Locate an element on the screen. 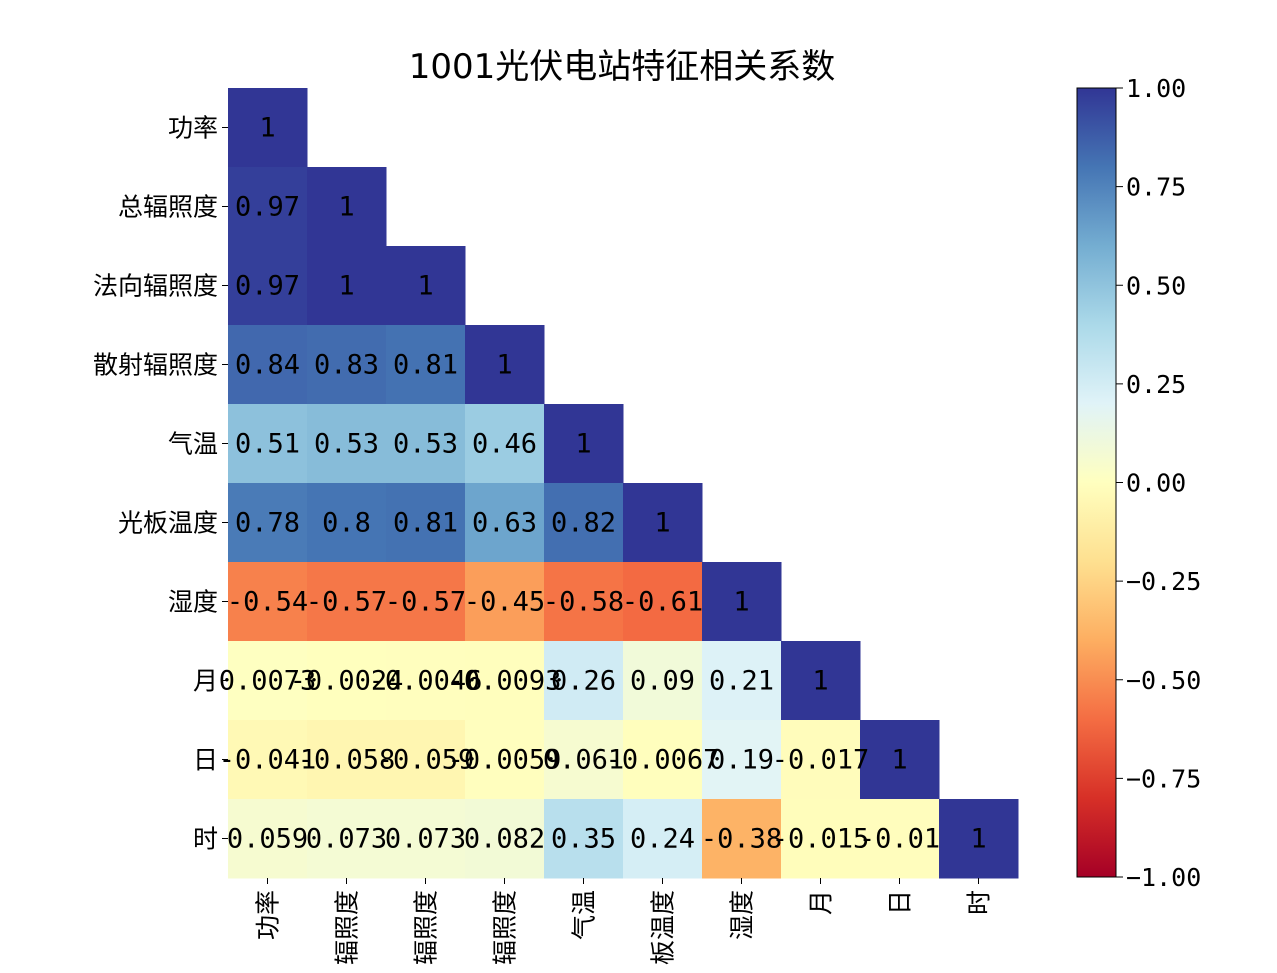  y-tick-label: 湿度 is located at coordinates (193, 602).